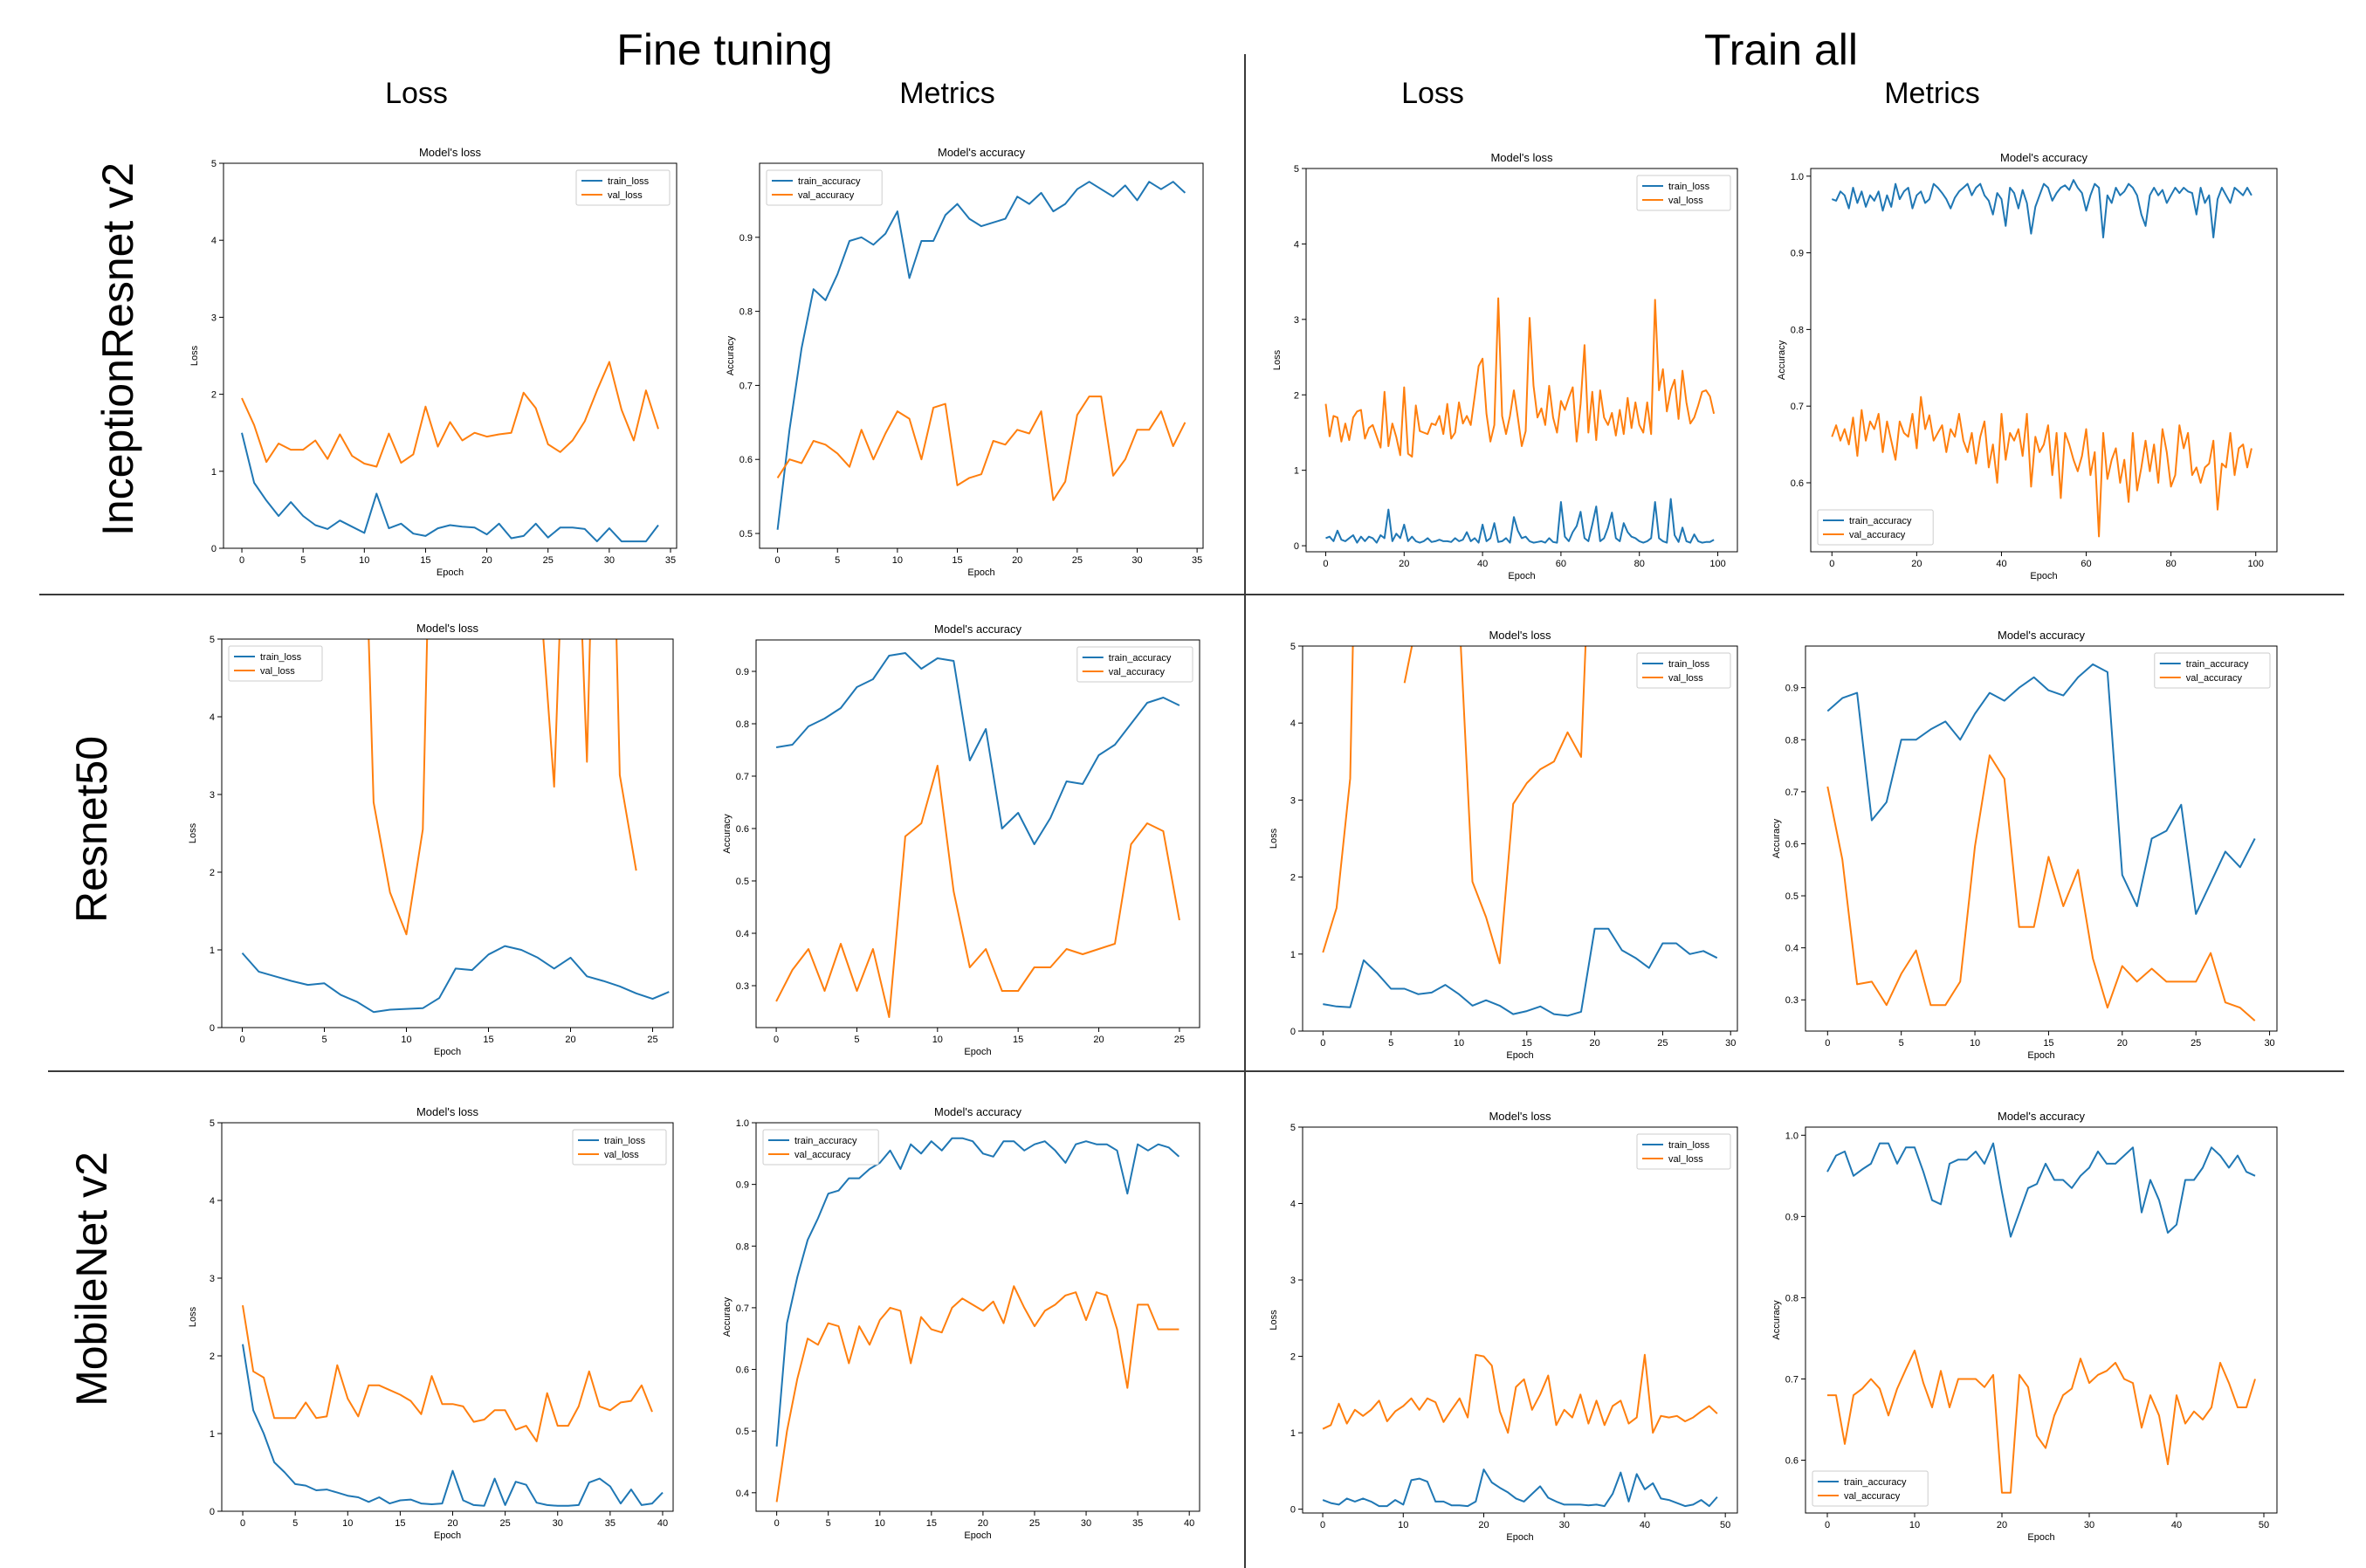 This screenshot has width=2366, height=1568. I want to click on y-tick-label: 1, so click(1297, 471).